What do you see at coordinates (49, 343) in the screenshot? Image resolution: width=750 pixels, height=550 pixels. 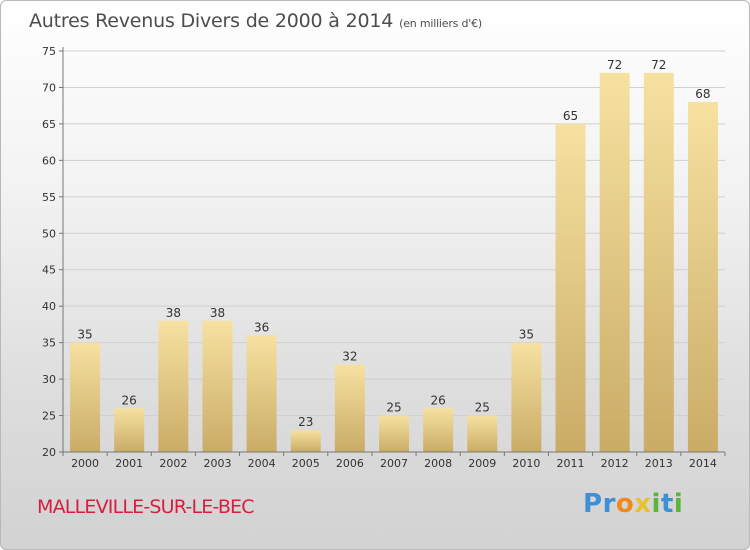 I see `y-tick-label: 35` at bounding box center [49, 343].